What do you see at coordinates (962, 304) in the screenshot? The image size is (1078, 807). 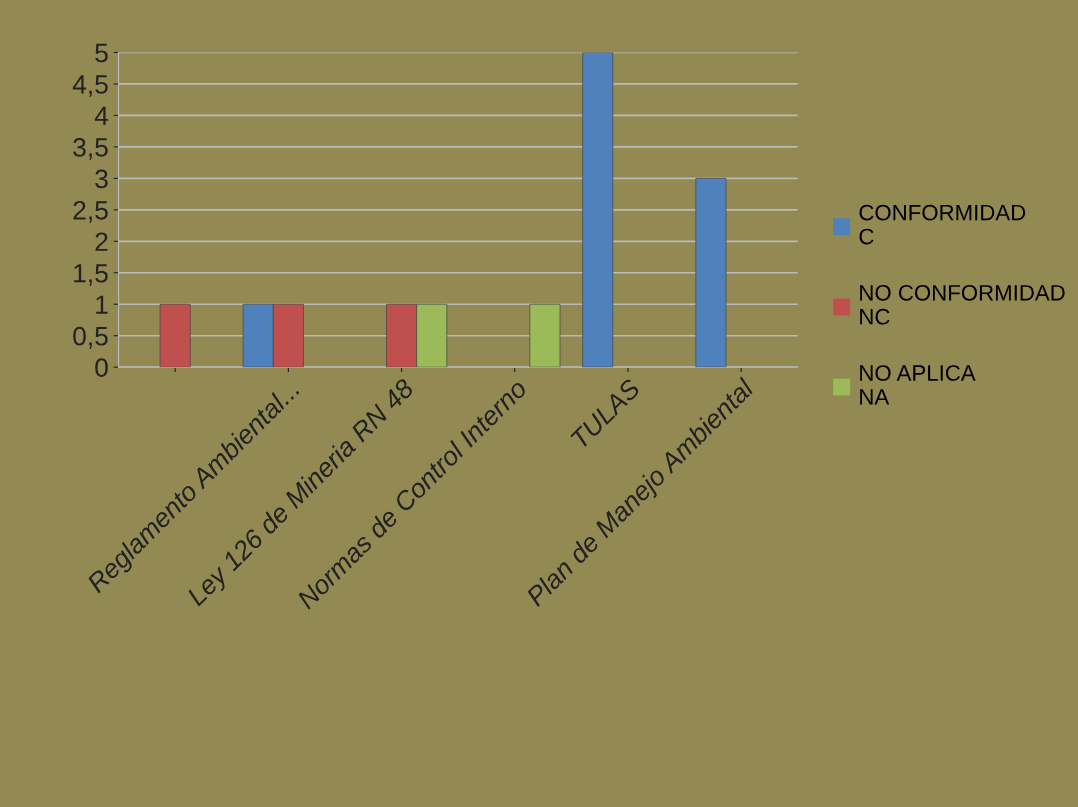 I see `legend-label: NO CONFORMIDAD NC` at bounding box center [962, 304].